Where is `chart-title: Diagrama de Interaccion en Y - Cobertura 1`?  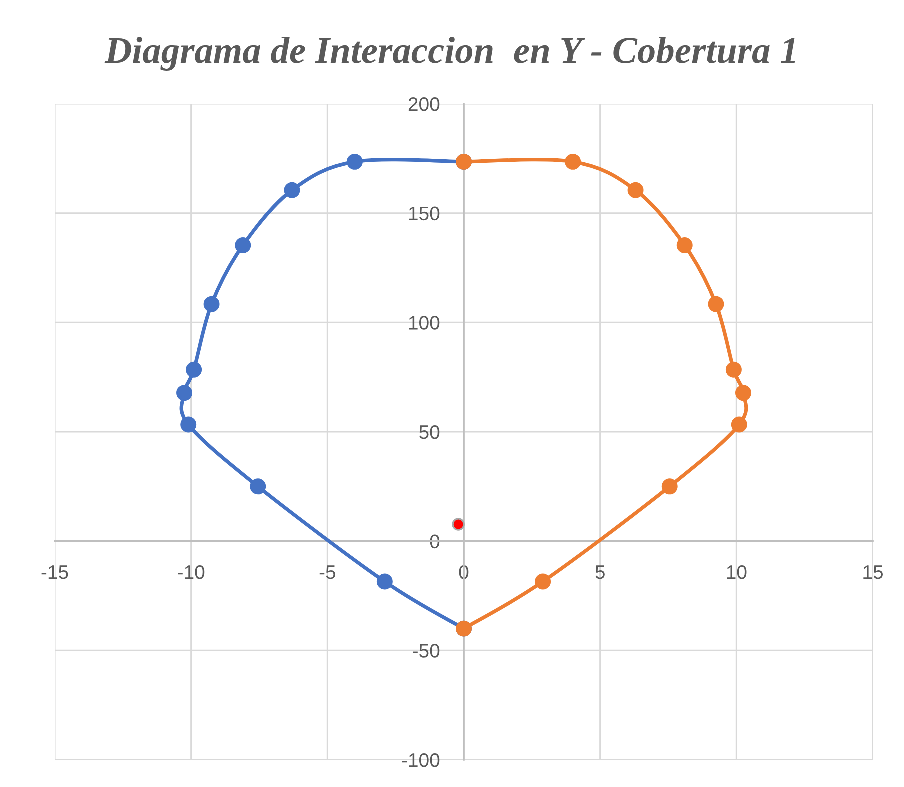 chart-title: Diagrama de Interaccion en Y - Cobertura 1 is located at coordinates (450, 53).